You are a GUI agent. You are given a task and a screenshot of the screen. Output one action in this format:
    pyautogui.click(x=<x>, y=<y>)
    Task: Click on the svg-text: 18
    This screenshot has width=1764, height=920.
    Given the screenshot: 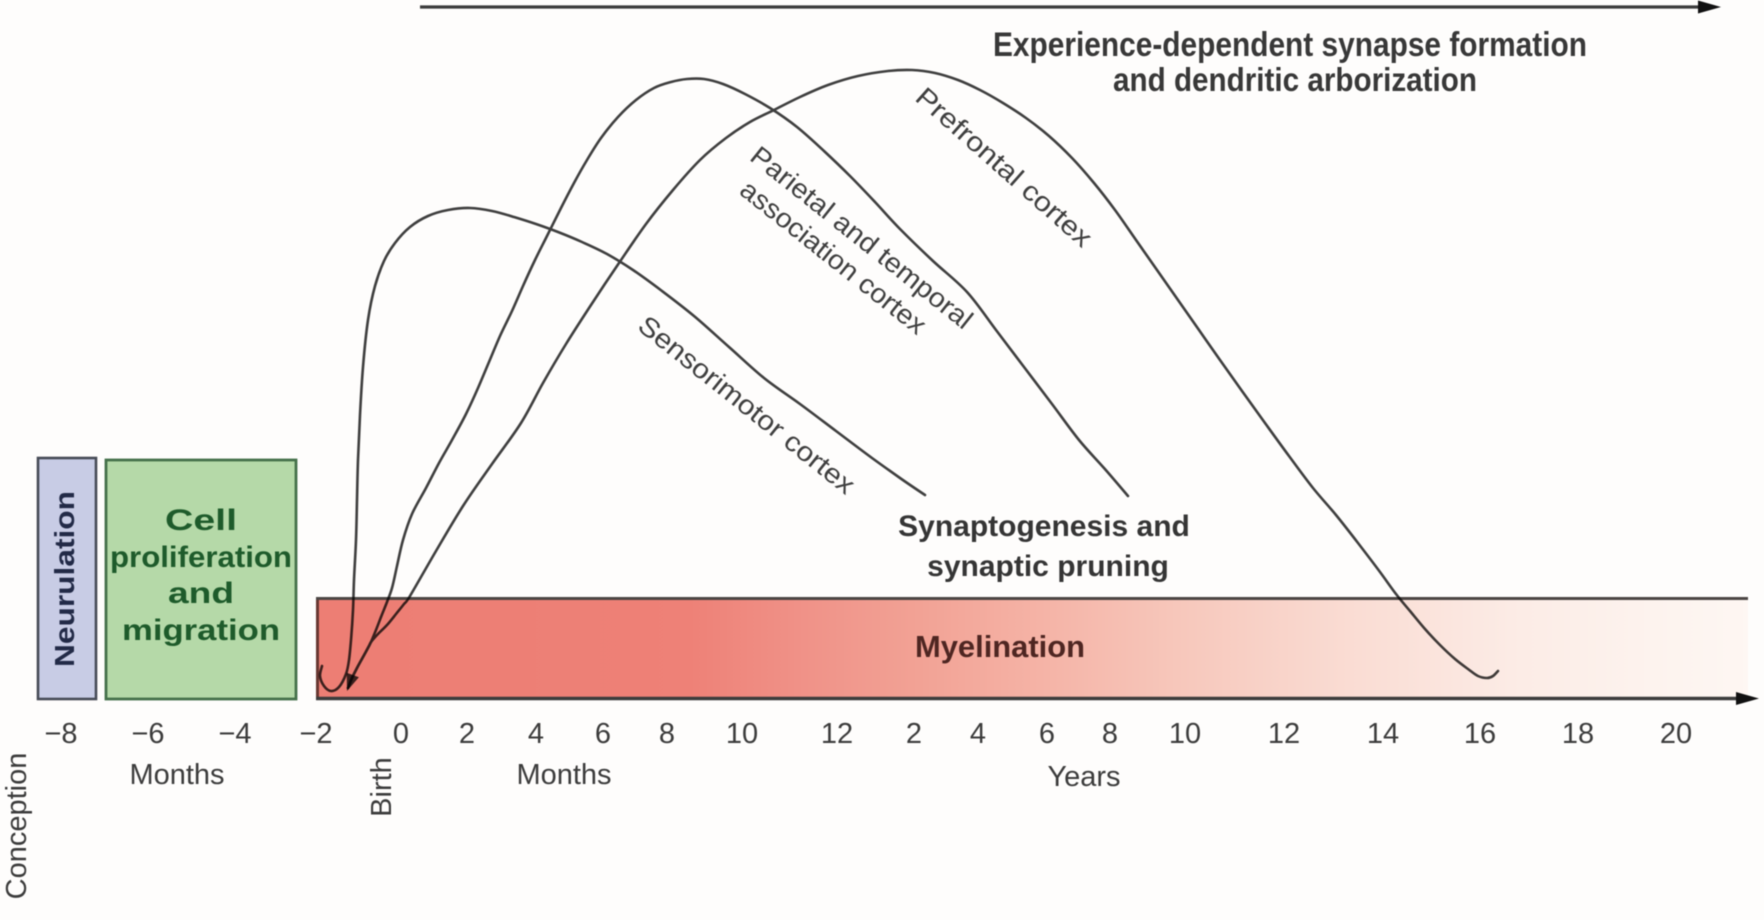 What is the action you would take?
    pyautogui.click(x=1578, y=734)
    